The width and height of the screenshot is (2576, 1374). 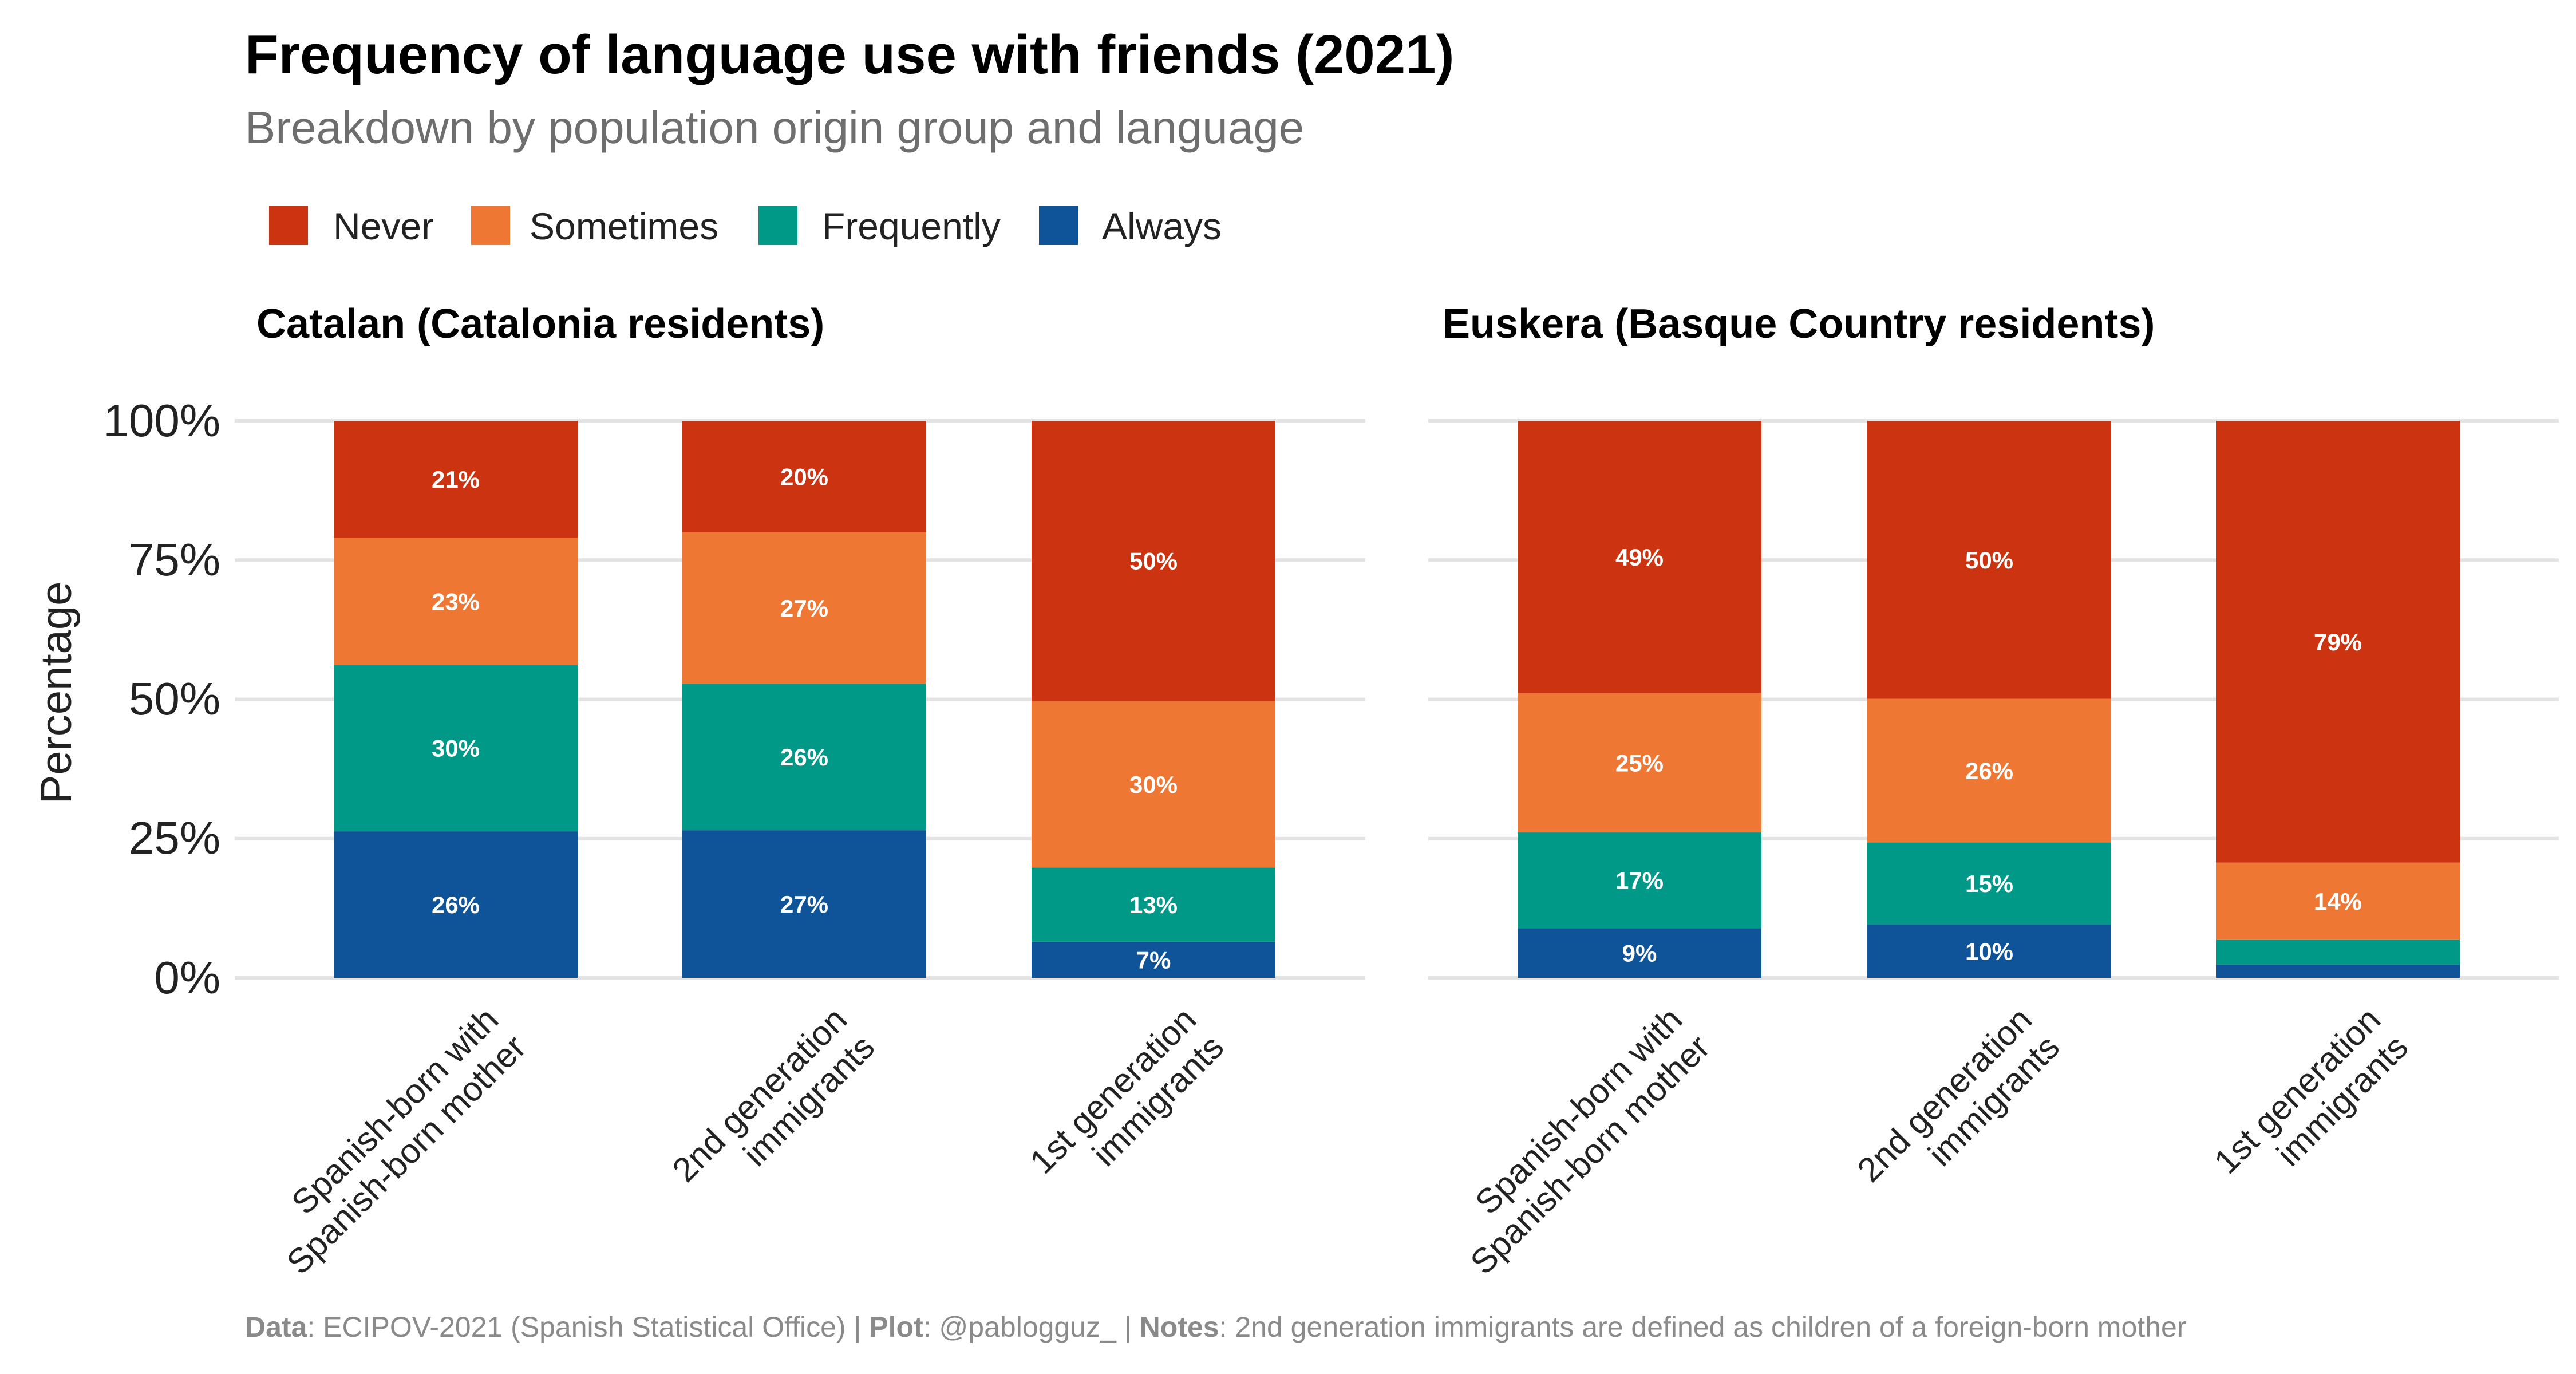 I want to click on bar-label: 21%, so click(x=456, y=480).